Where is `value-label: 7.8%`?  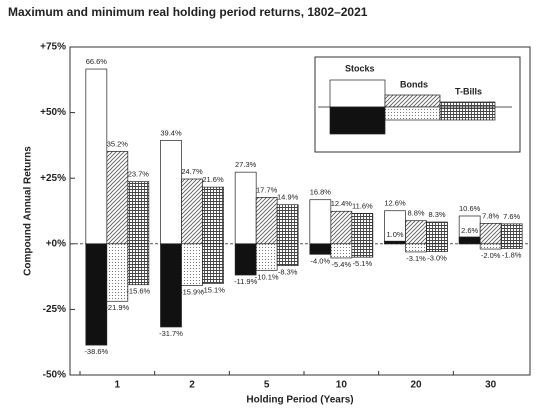 value-label: 7.8% is located at coordinates (490, 215).